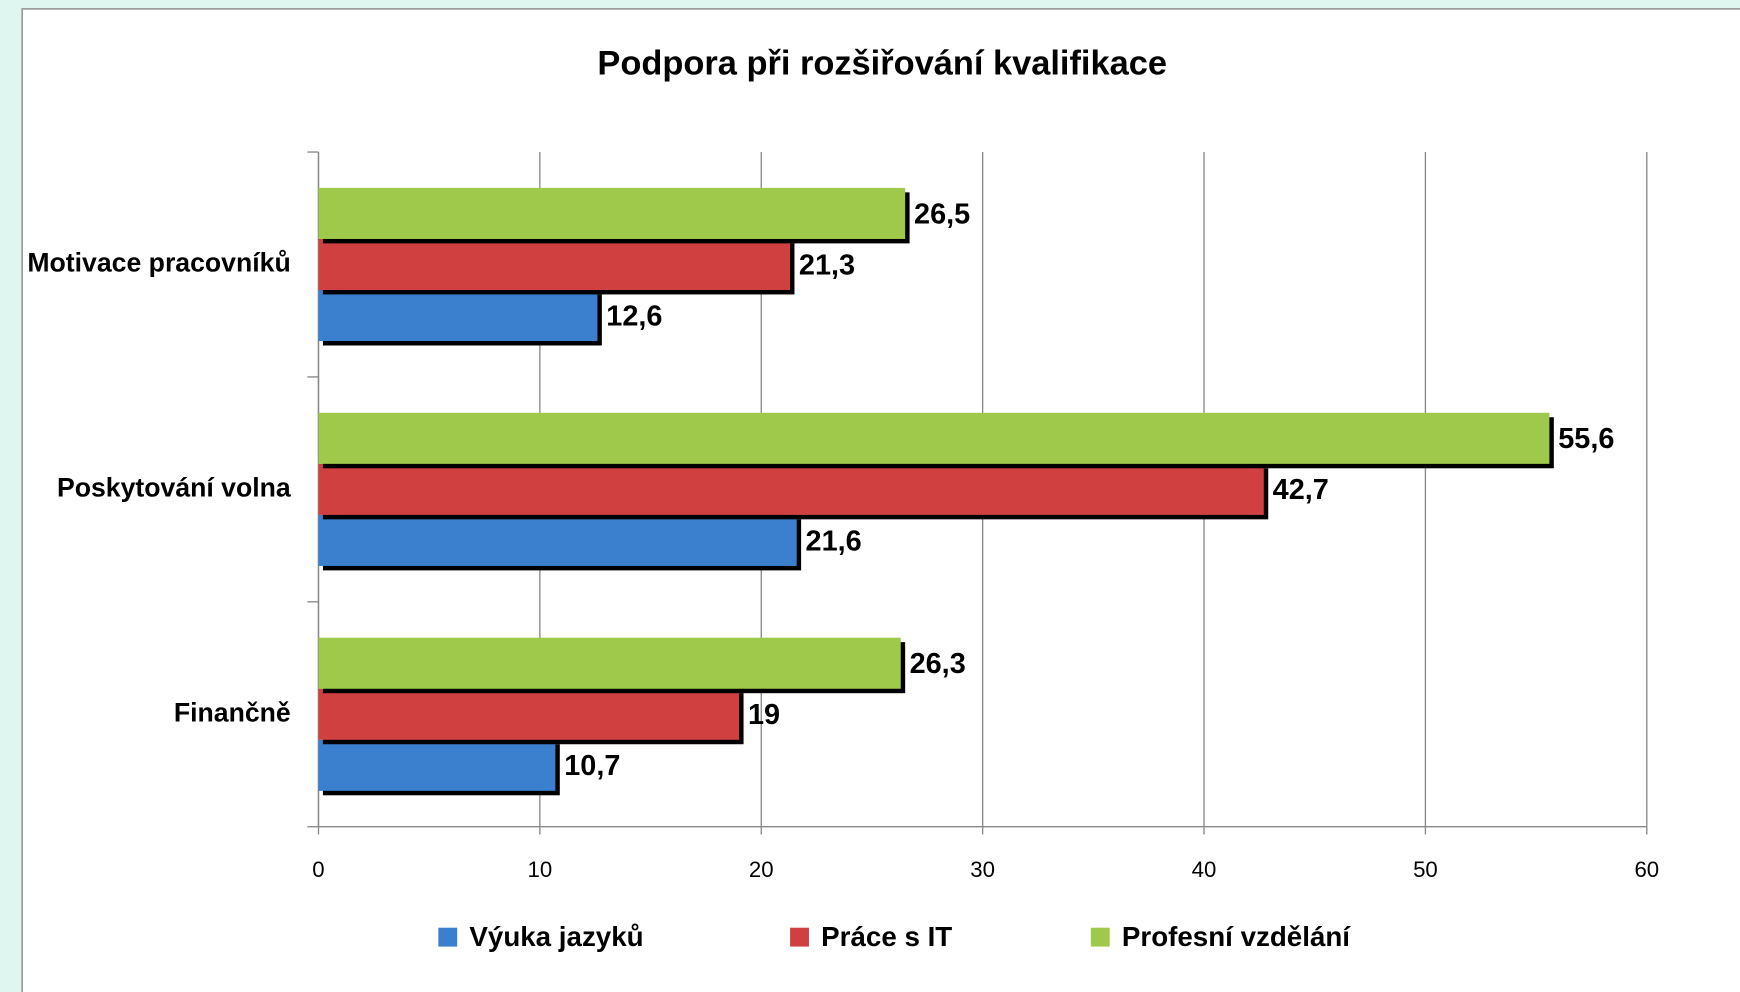 The width and height of the screenshot is (1740, 992). I want to click on x-tick-label: 60, so click(1646, 869).